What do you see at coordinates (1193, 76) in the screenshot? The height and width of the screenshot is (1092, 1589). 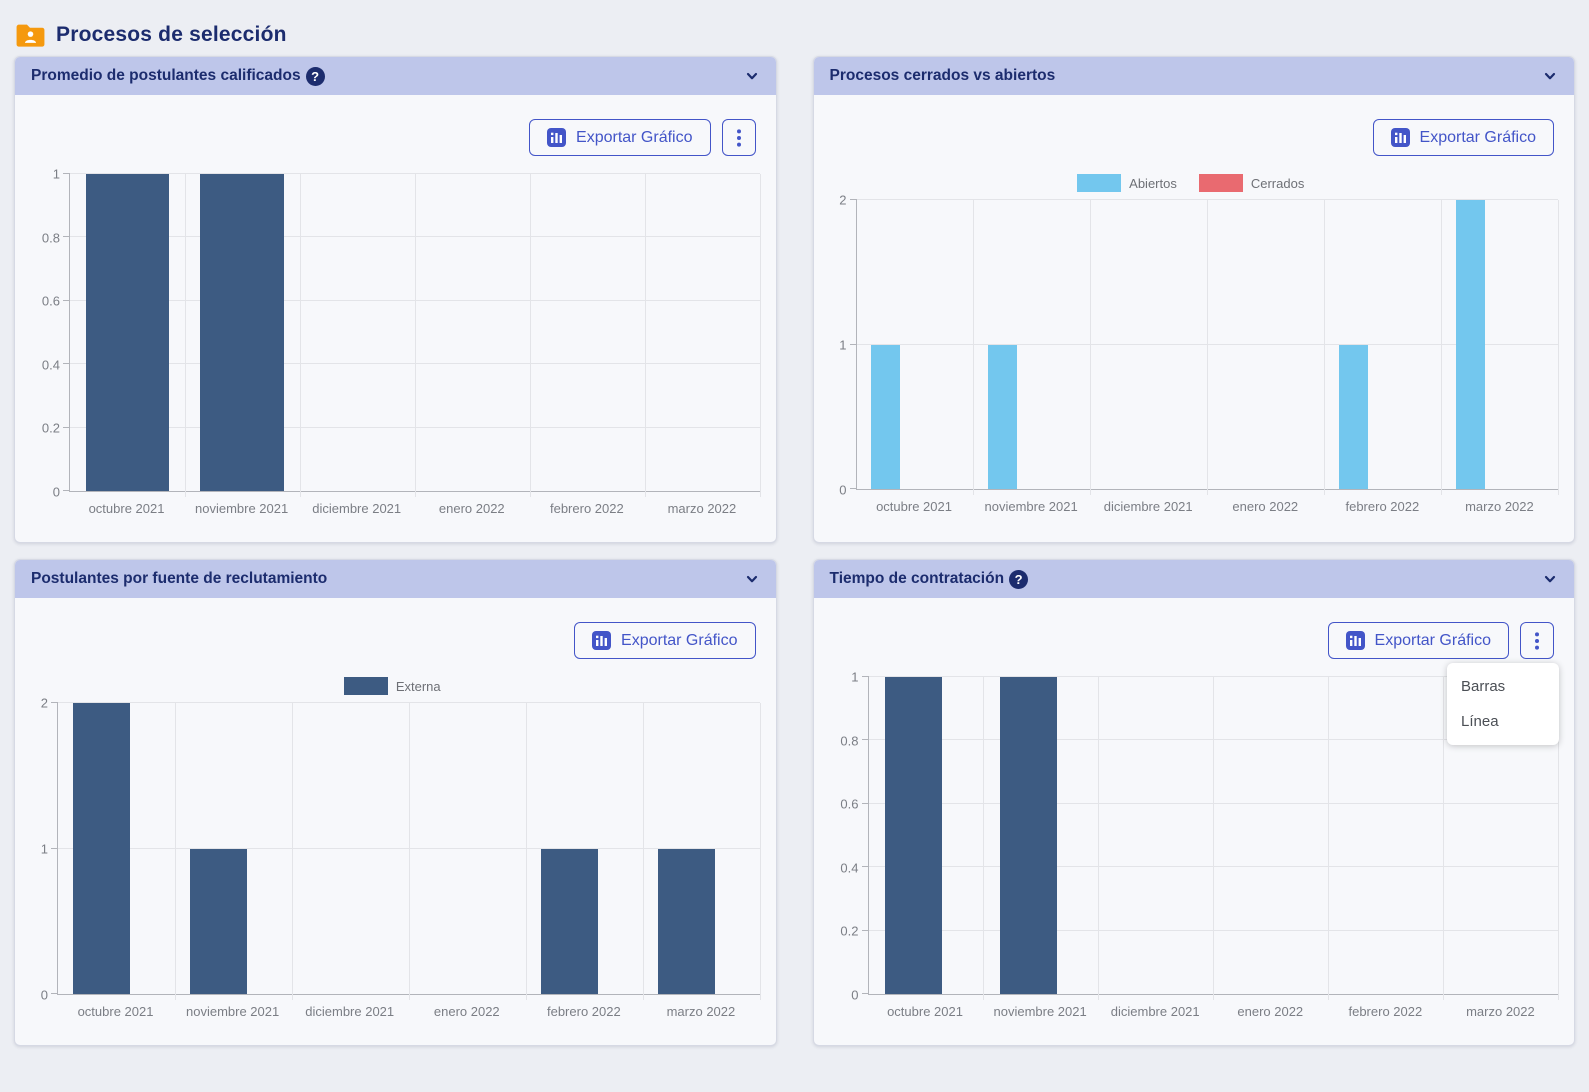 I see `panel-header: Procesos cerrados vs abiertos` at bounding box center [1193, 76].